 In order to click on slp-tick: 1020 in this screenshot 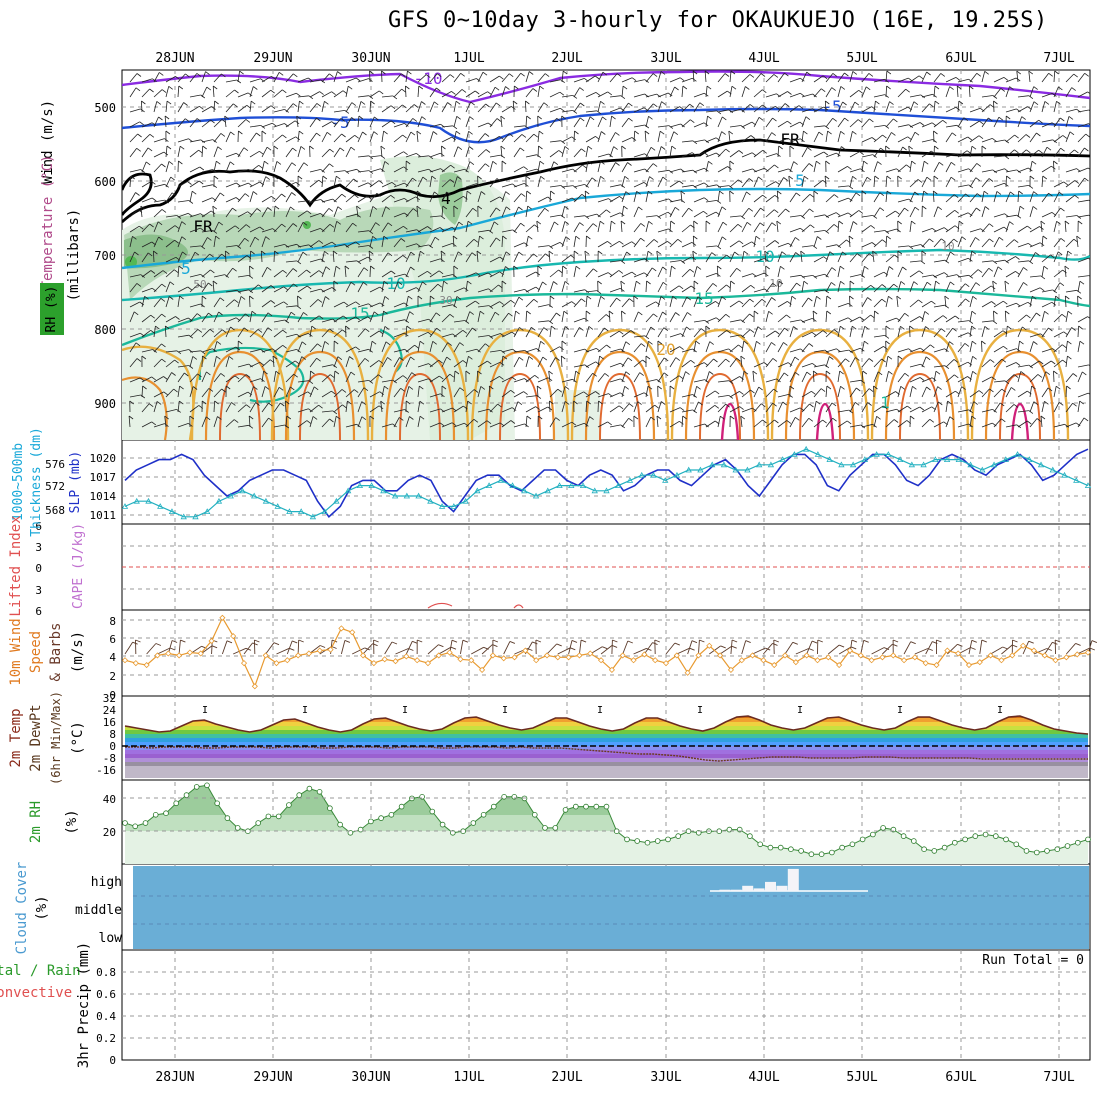, I will do `click(103, 458)`.